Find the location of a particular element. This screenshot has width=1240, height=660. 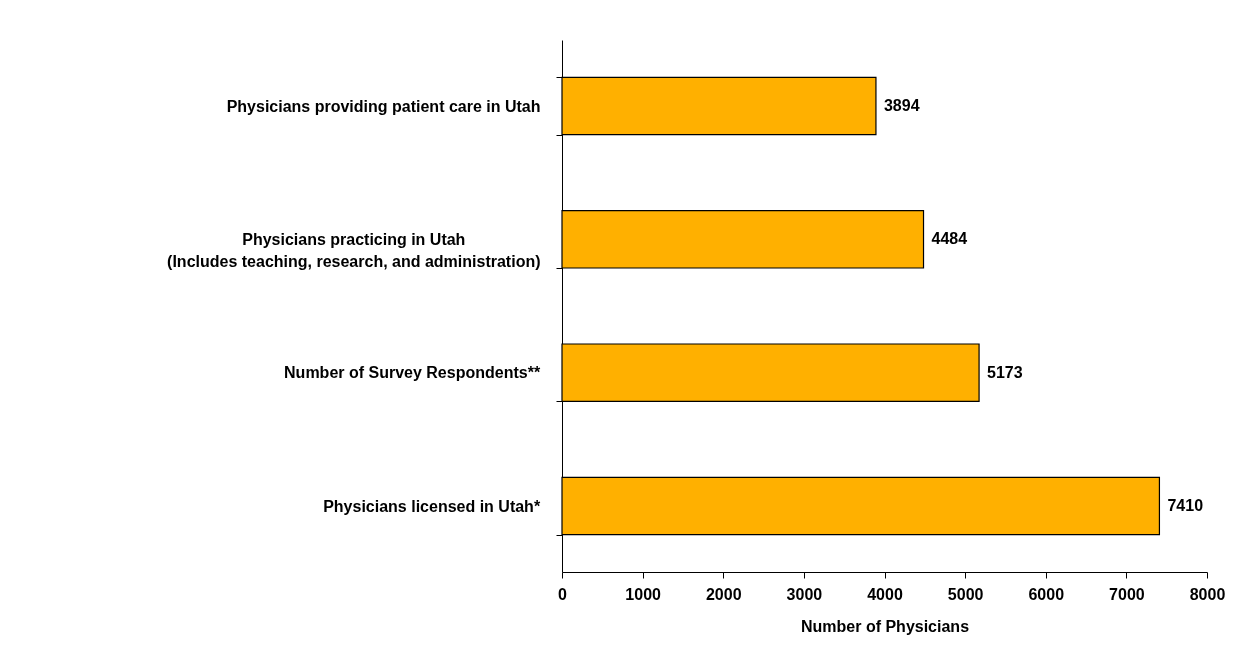

x-tick-label: 2000 is located at coordinates (723, 594).